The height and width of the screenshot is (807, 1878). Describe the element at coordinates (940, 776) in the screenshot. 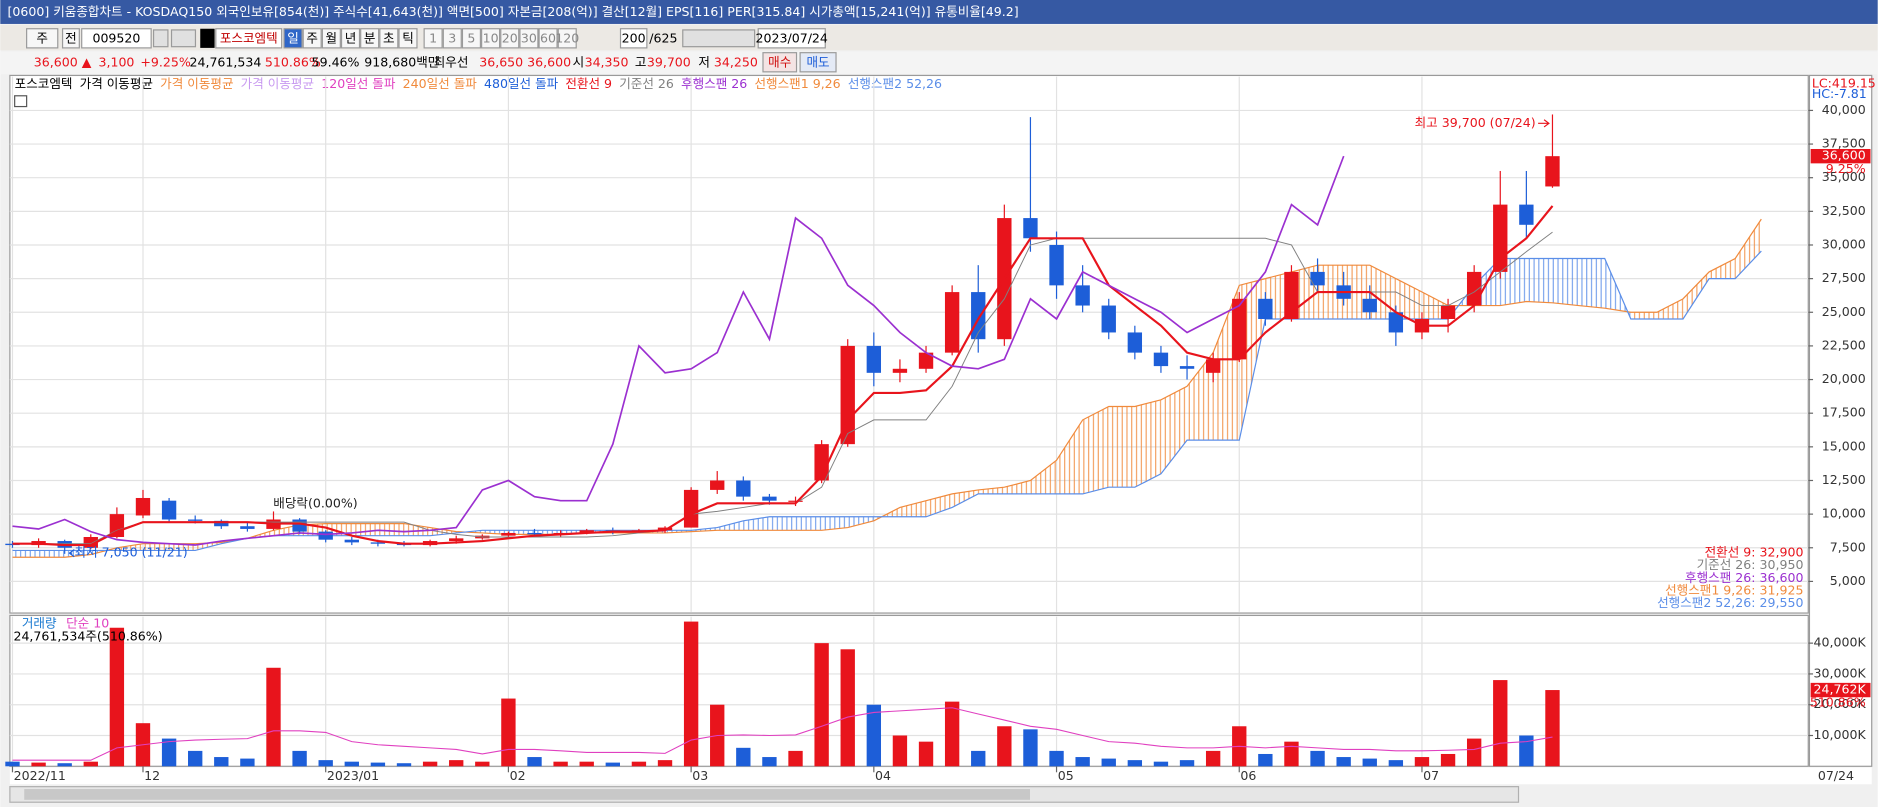

I see `x-axis-panel` at that location.